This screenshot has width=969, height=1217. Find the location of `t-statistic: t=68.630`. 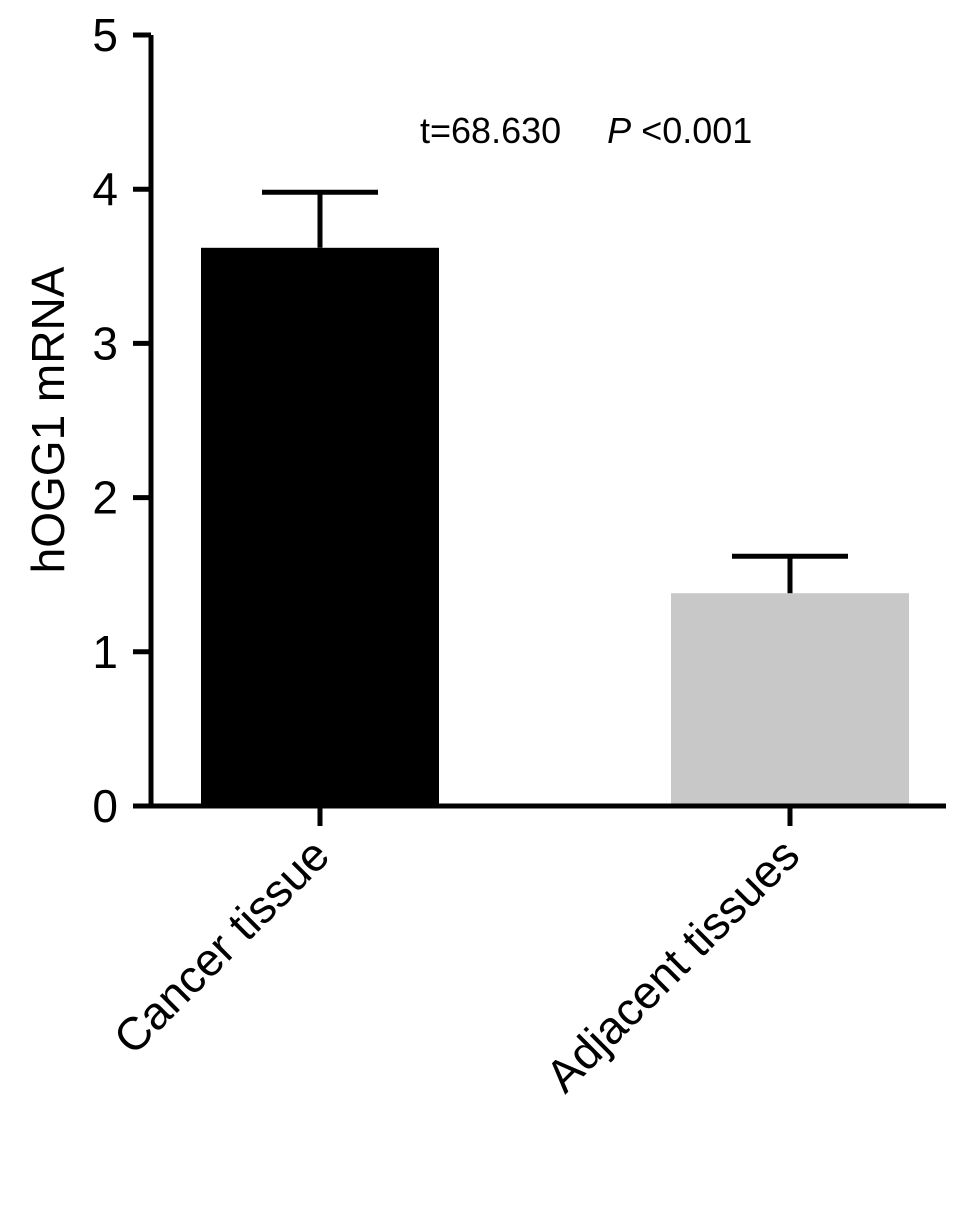

t-statistic: t=68.630 is located at coordinates (490, 130).